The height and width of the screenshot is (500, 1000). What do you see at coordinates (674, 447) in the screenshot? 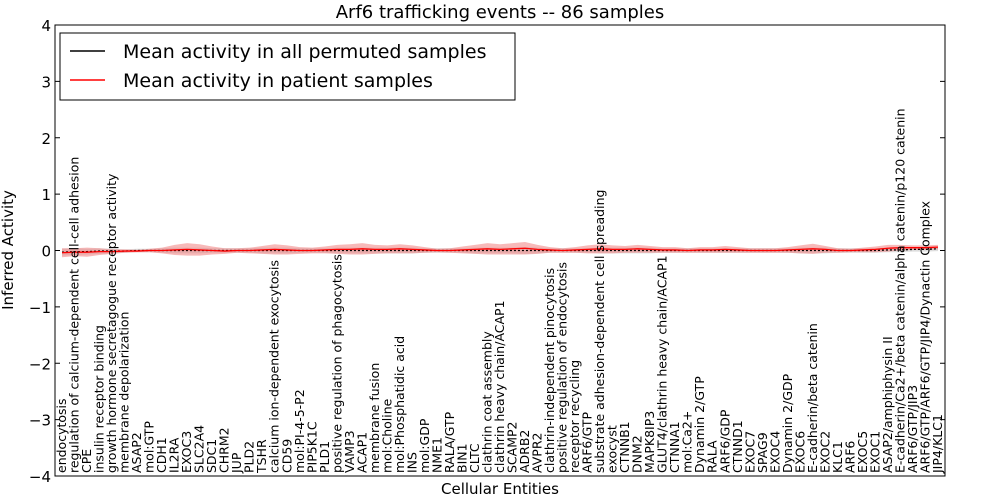
I see `x-category-label: CTNNA1` at bounding box center [674, 447].